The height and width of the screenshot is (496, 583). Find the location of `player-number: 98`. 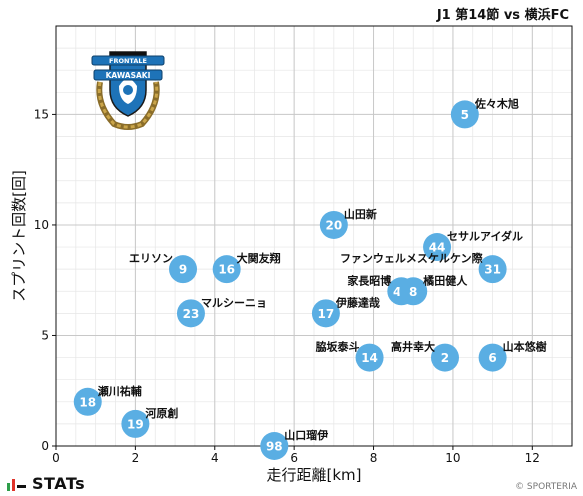

player-number: 98 is located at coordinates (274, 447).